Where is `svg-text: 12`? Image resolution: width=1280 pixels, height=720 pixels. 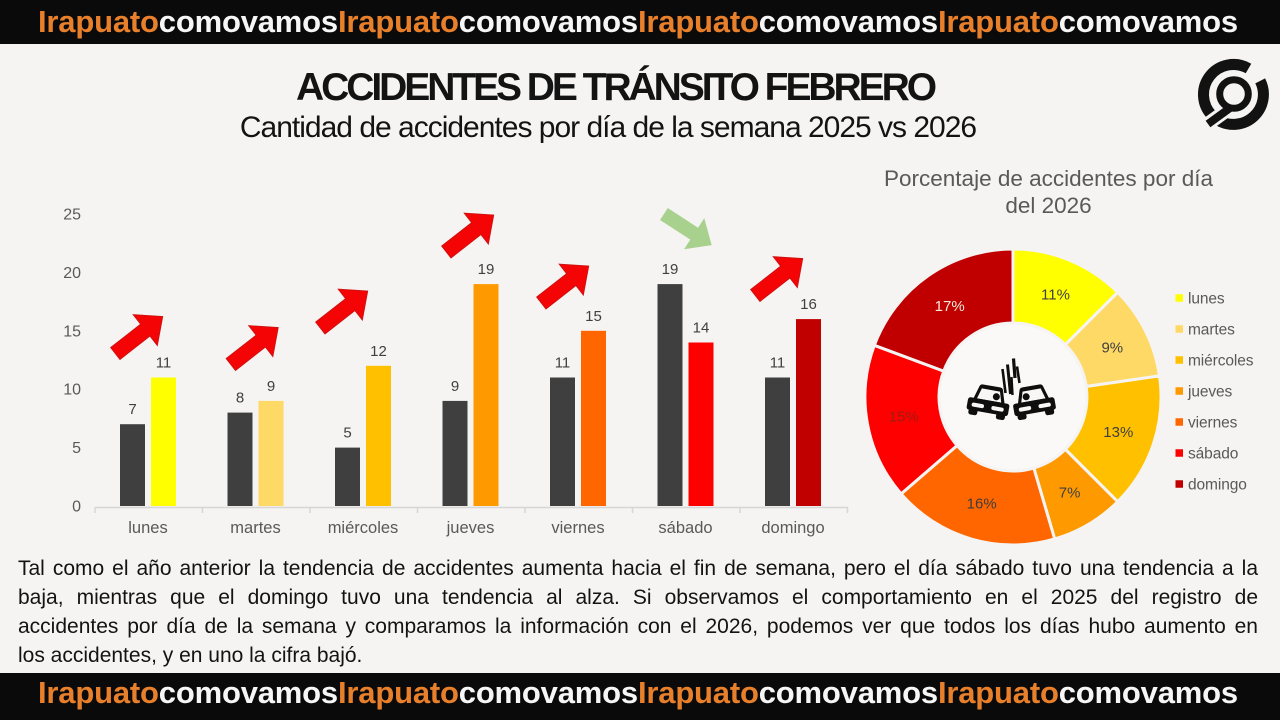
svg-text: 12 is located at coordinates (378, 351).